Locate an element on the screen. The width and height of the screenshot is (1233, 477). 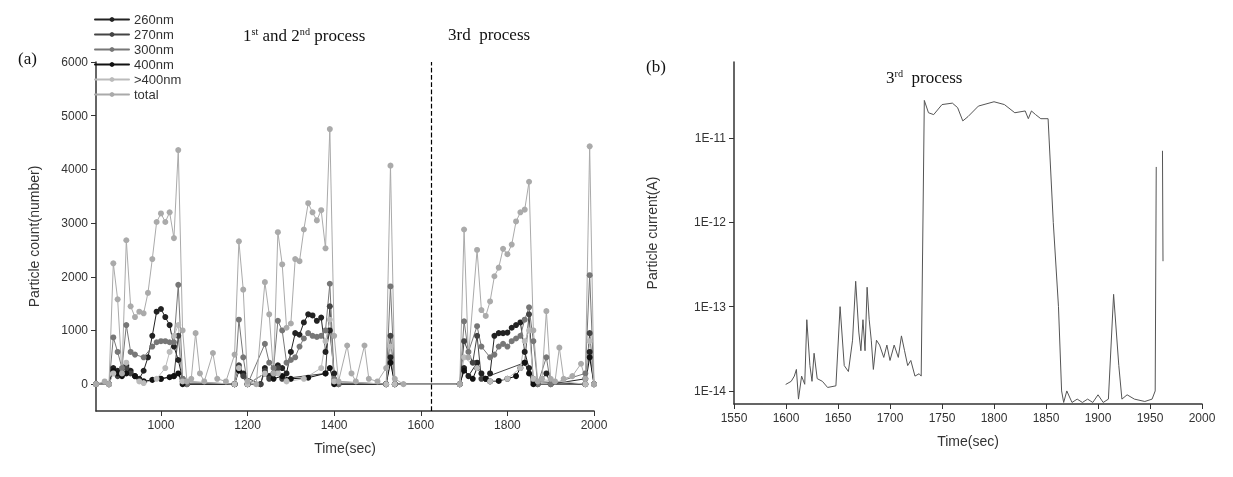
x-tick-label: 1900 is located at coordinates (1098, 418).